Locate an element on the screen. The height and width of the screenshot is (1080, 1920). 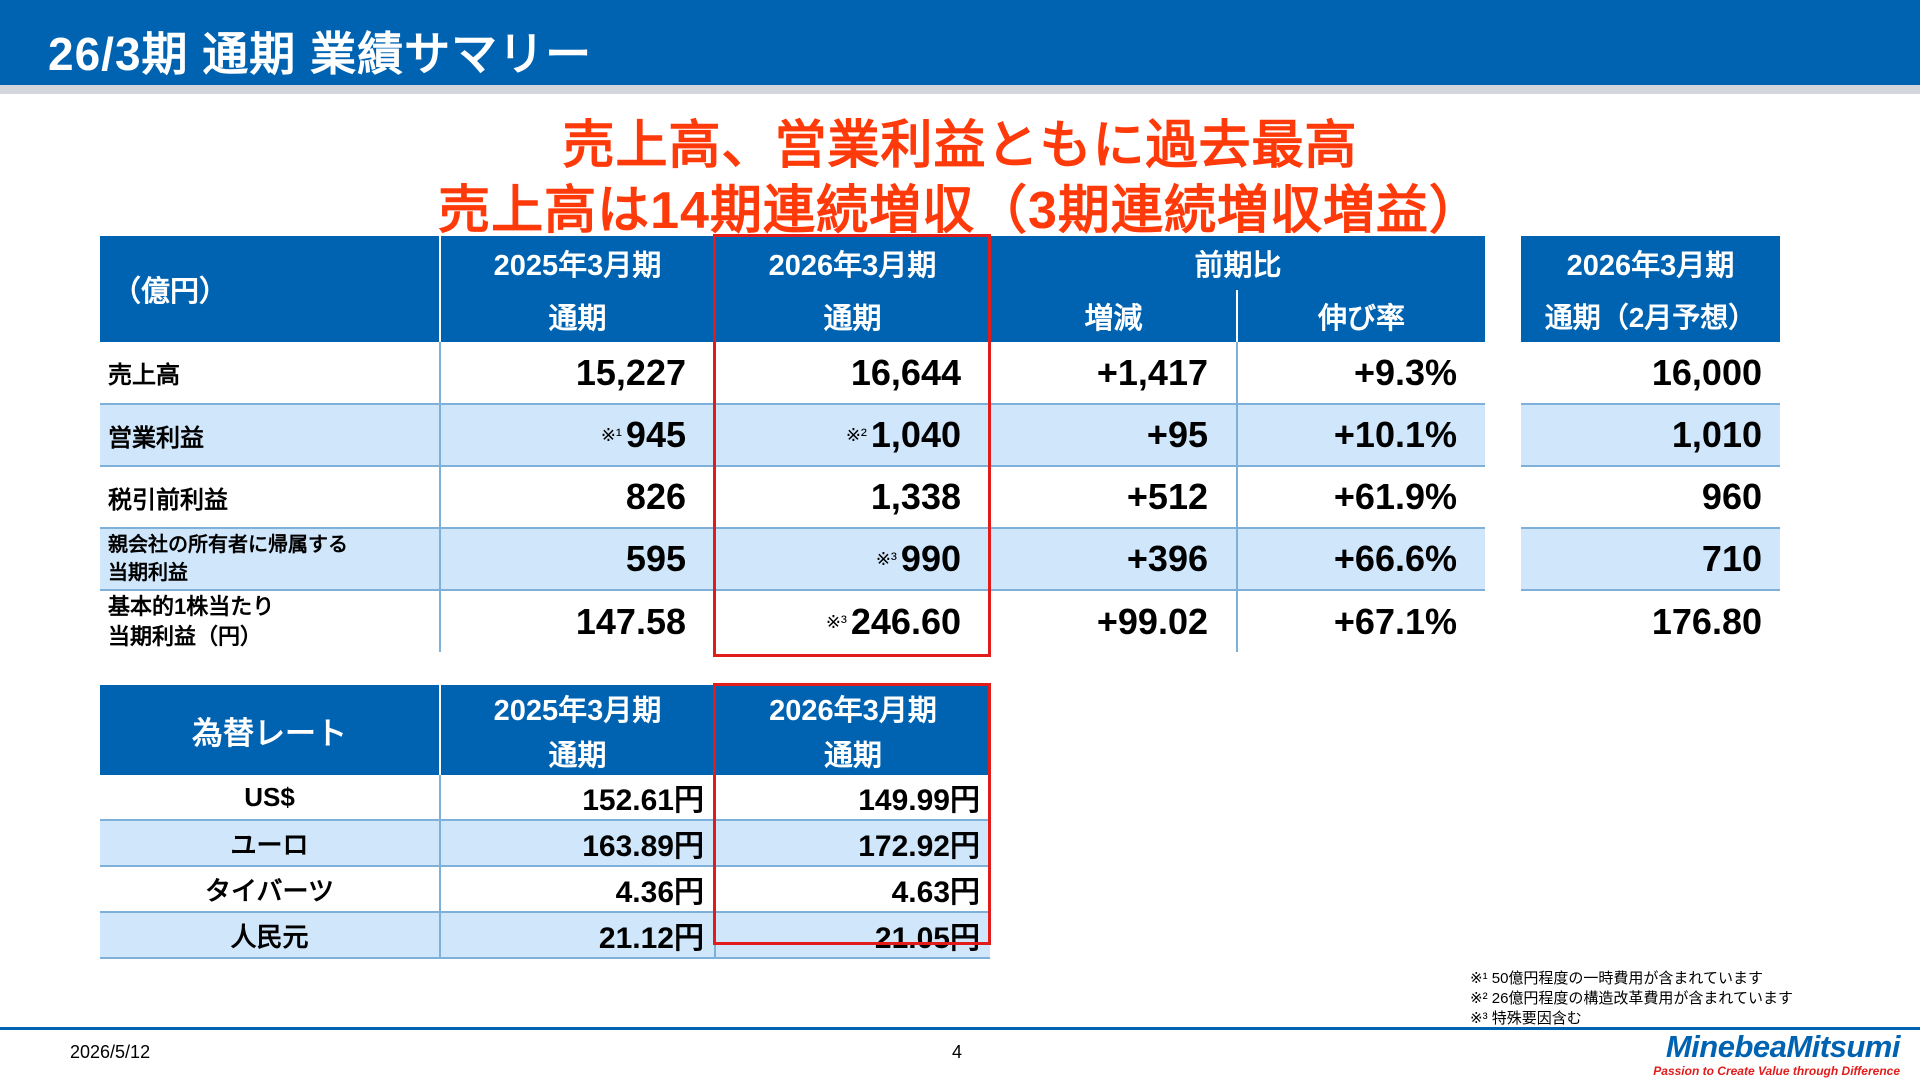
col-header-growth: 伸び率 is located at coordinates (1360, 316).